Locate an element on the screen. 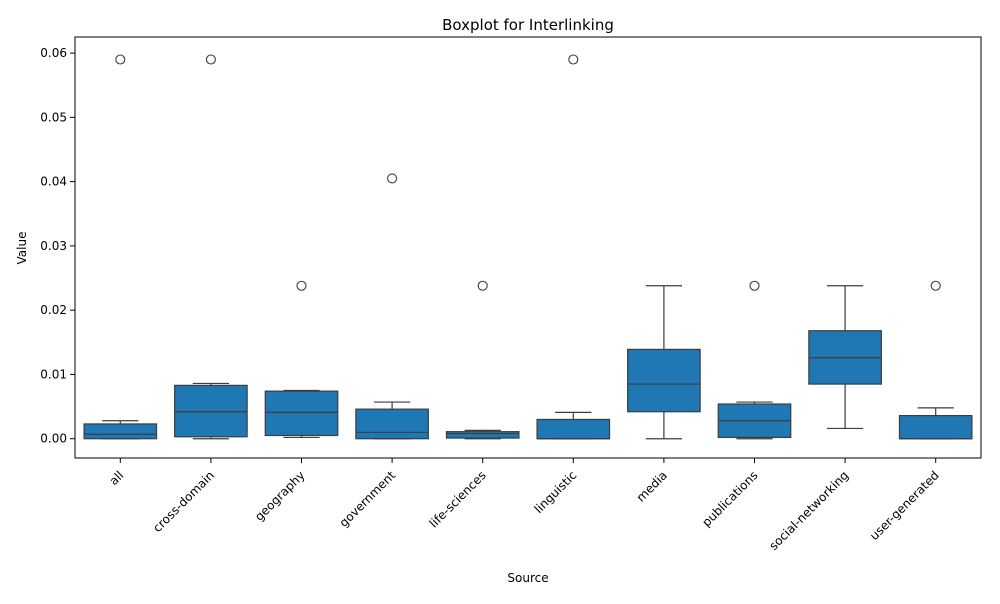  y-tick-label: 0.06 is located at coordinates (53, 53).